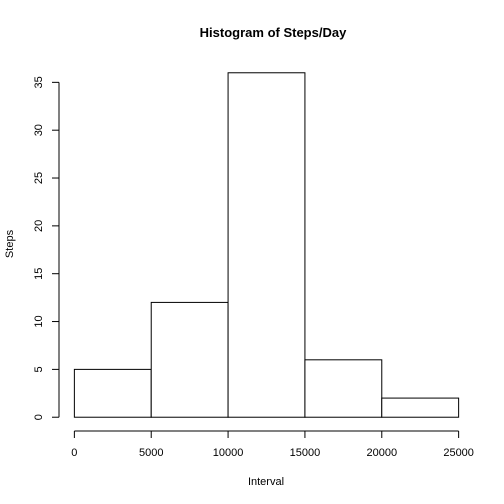 The image size is (504, 504). Describe the element at coordinates (39, 417) in the screenshot. I see `y-tick-label-0: 0` at that location.